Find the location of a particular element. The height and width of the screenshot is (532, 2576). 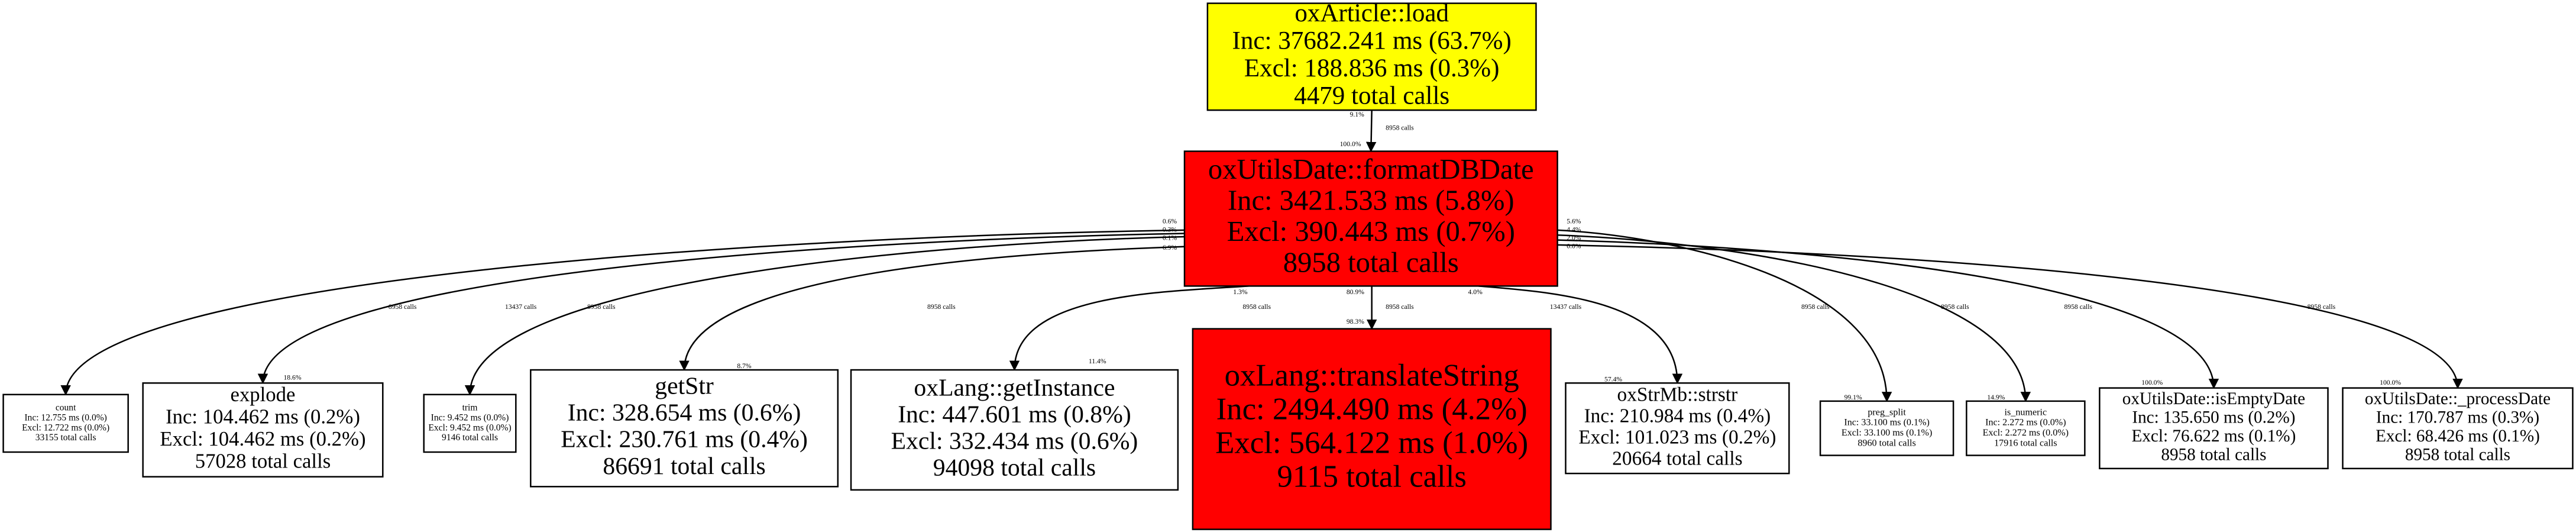

node-line: Excl: 33.100 ms (0.1%) is located at coordinates (1887, 433).